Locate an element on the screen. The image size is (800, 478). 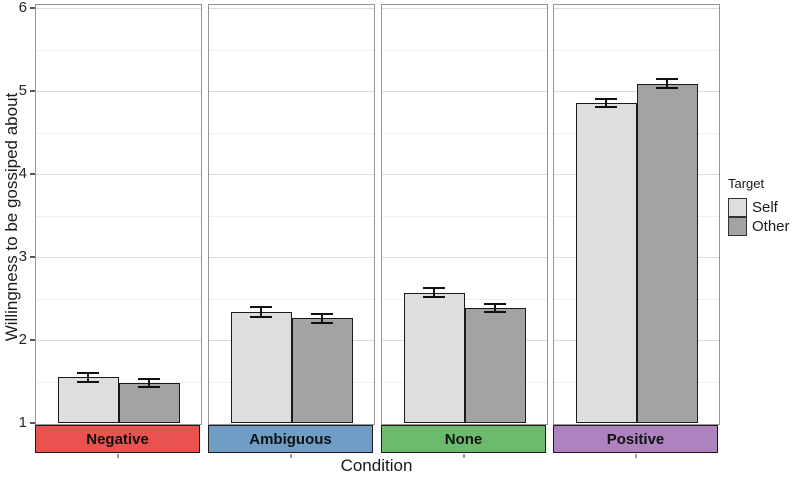
x-axis-title: Condition is located at coordinates (376, 465).